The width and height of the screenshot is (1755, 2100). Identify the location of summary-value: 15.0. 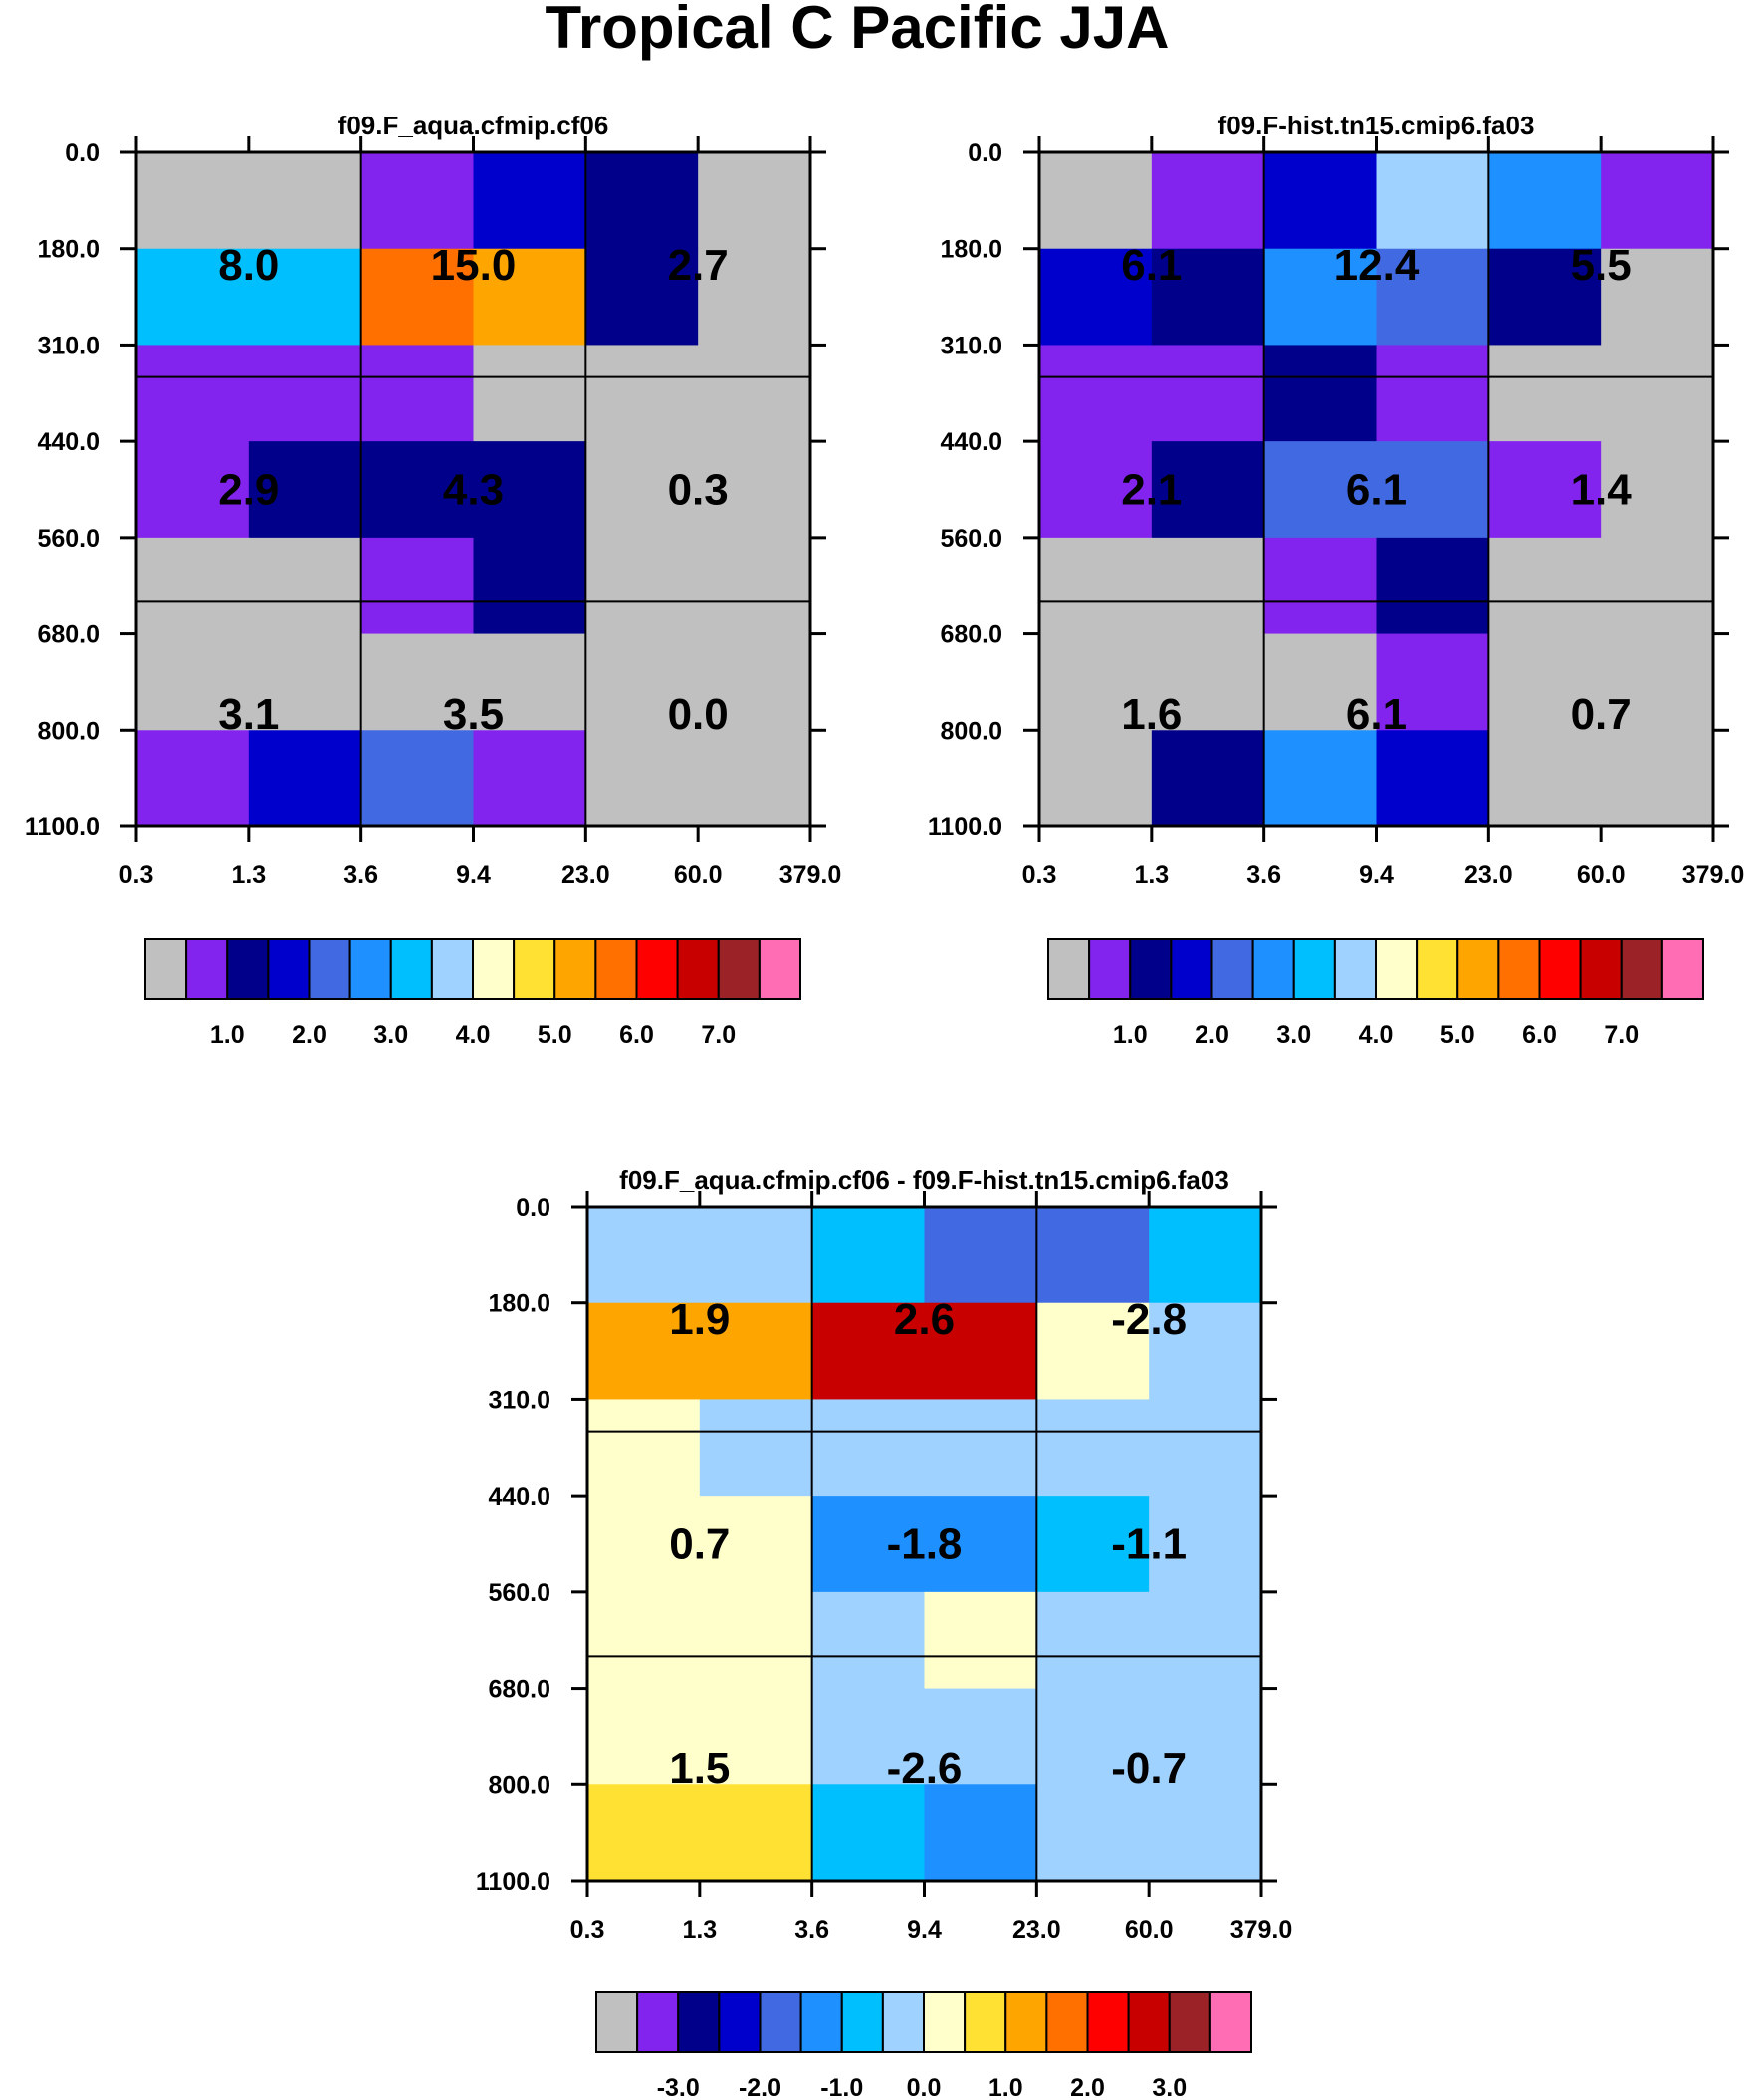
(474, 265).